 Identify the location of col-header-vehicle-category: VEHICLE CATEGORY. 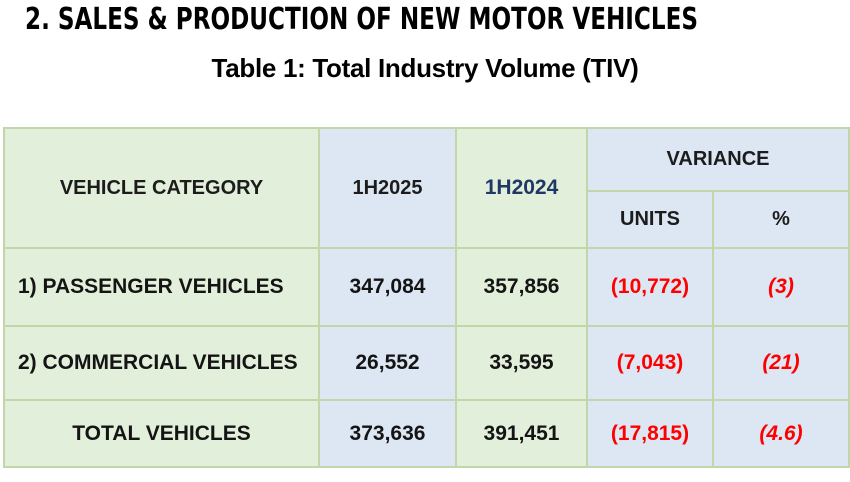
(161, 188).